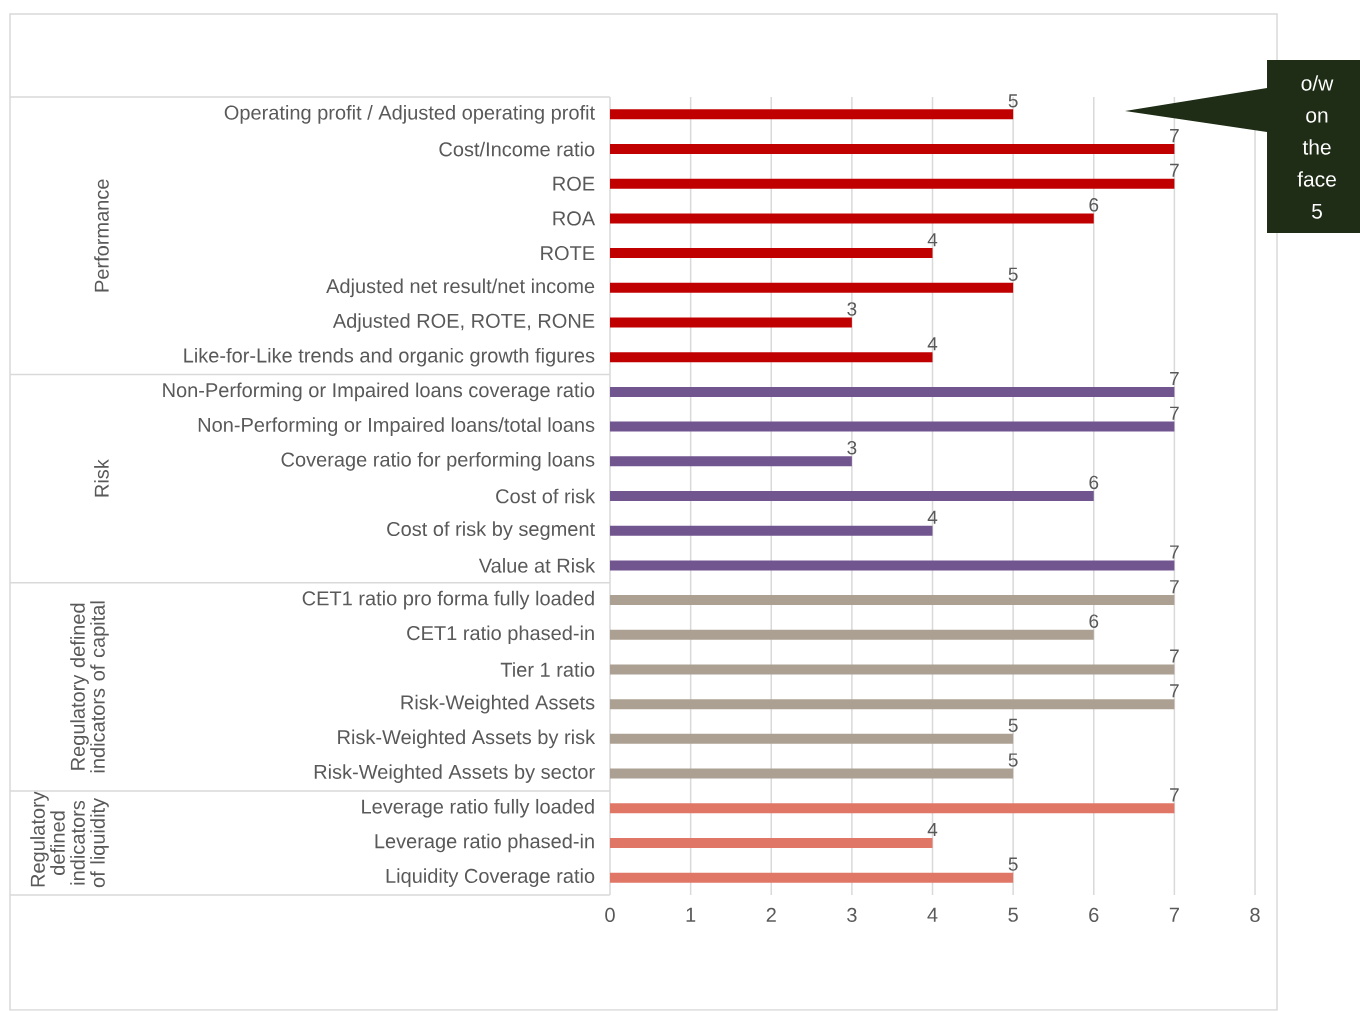  What do you see at coordinates (409, 114) in the screenshot?
I see `y-tick-label: Operating profit / Adjusted operating profit` at bounding box center [409, 114].